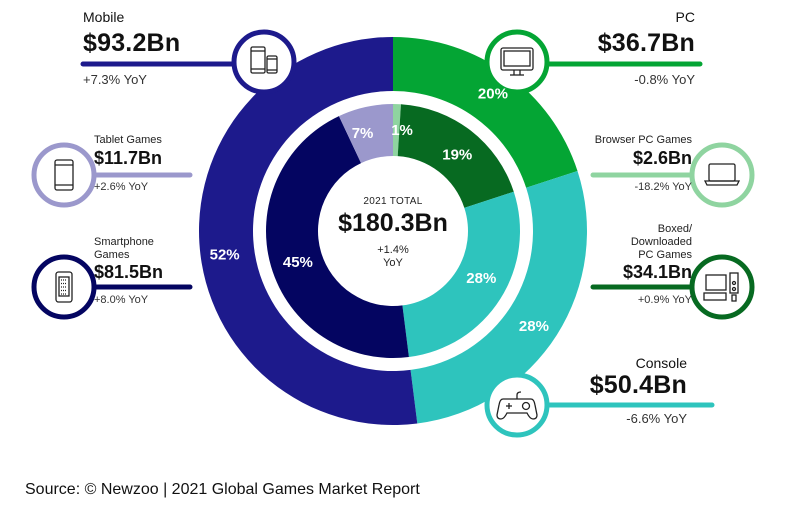 This screenshot has width=795, height=522. Describe the element at coordinates (662, 158) in the screenshot. I see `browser-value-label: $2.6Bn` at that location.